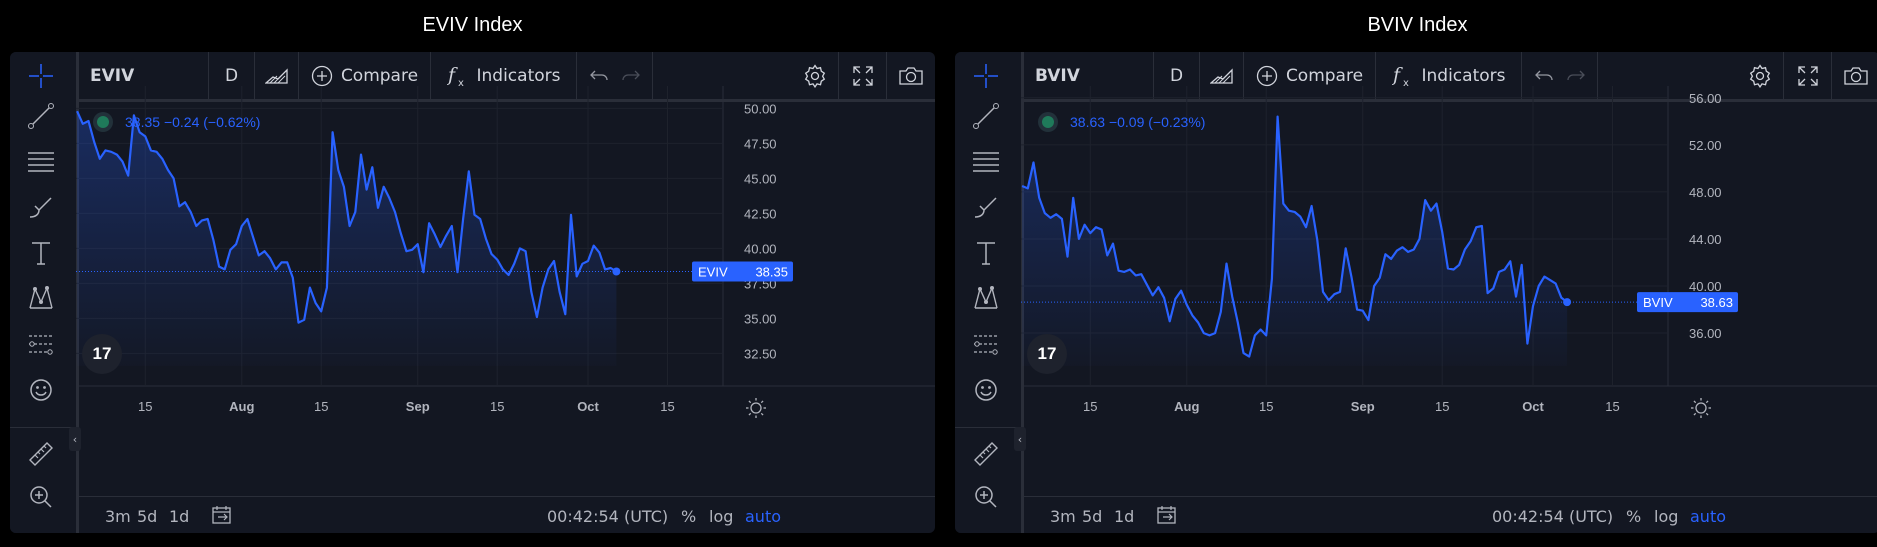 This screenshot has width=1877, height=547. What do you see at coordinates (1088, 122) in the screenshot?
I see `legend-value: 38.63` at bounding box center [1088, 122].